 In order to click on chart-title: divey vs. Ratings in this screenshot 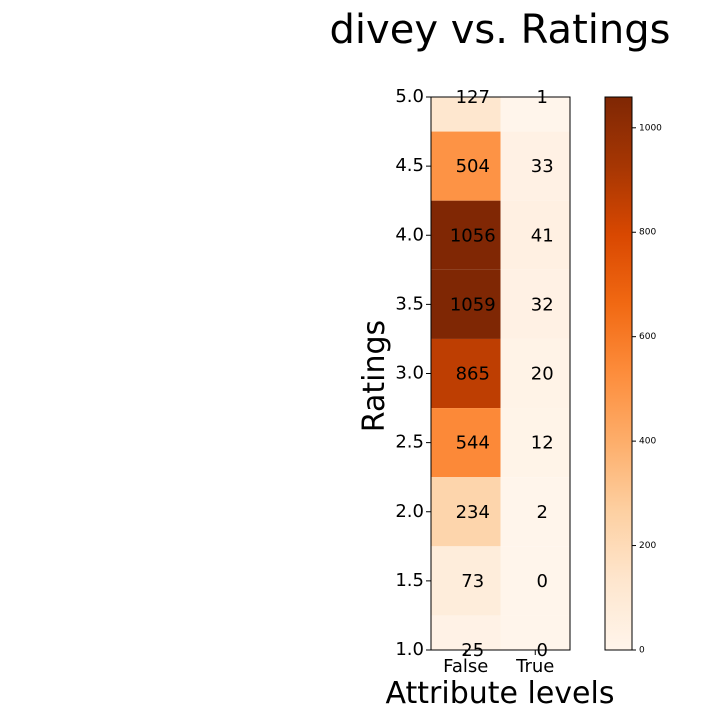, I will do `click(500, 30)`.